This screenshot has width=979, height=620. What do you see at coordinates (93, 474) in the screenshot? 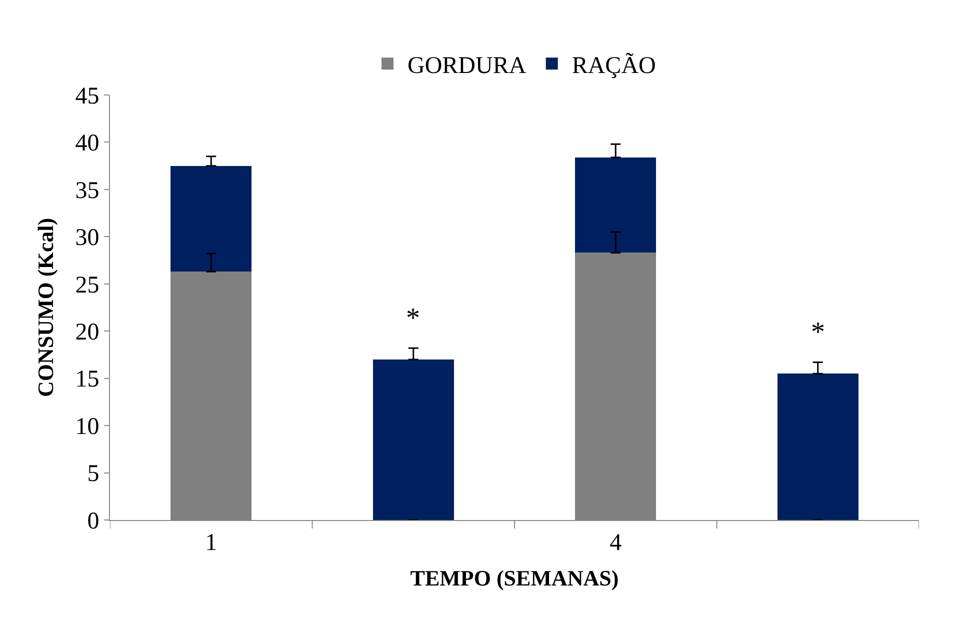
I see `y-tick-label: 5` at bounding box center [93, 474].